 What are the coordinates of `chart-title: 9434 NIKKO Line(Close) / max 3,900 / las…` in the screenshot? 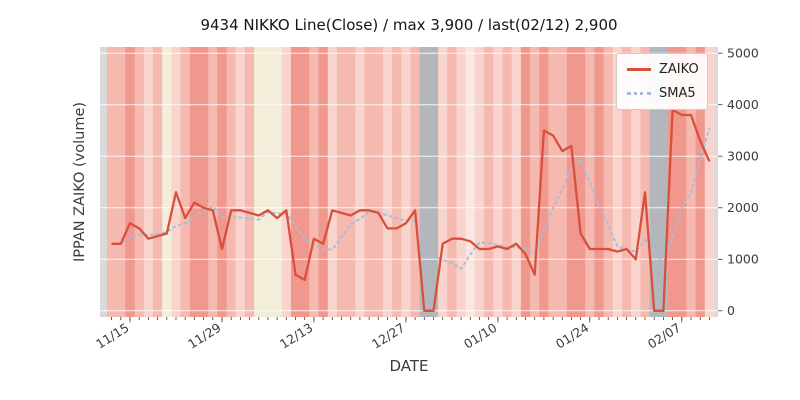 It's located at (409, 25).